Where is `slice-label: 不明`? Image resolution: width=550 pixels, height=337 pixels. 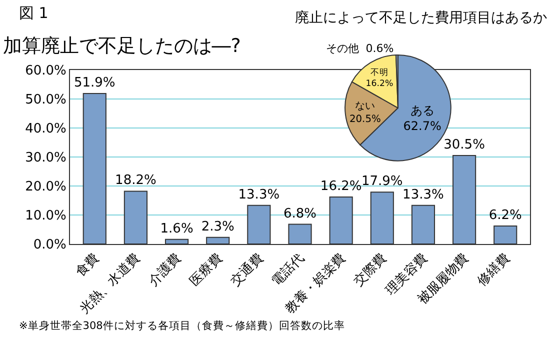
slice-label: 不明 is located at coordinates (379, 72).